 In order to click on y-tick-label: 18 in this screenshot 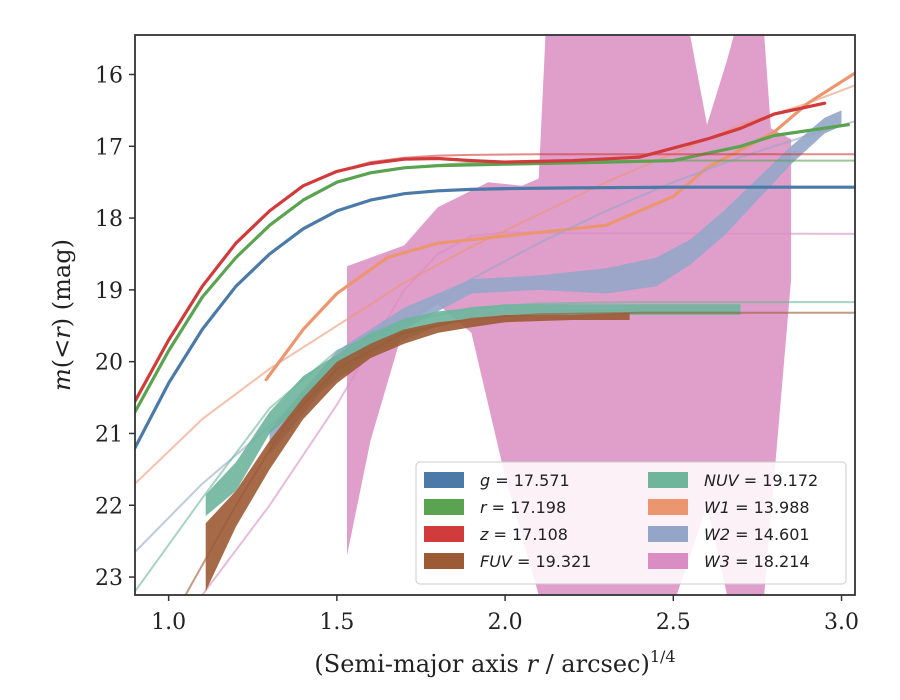, I will do `click(109, 219)`.